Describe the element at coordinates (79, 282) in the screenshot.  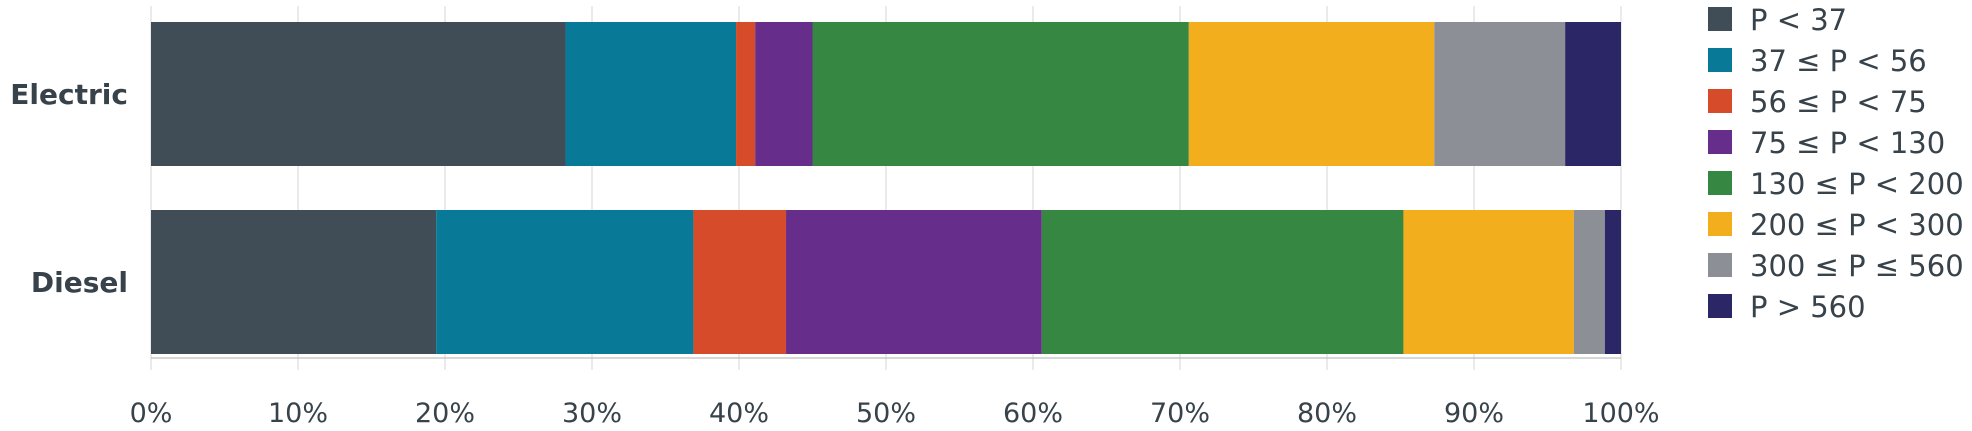
I see `y-category-label: Diesel` at that location.